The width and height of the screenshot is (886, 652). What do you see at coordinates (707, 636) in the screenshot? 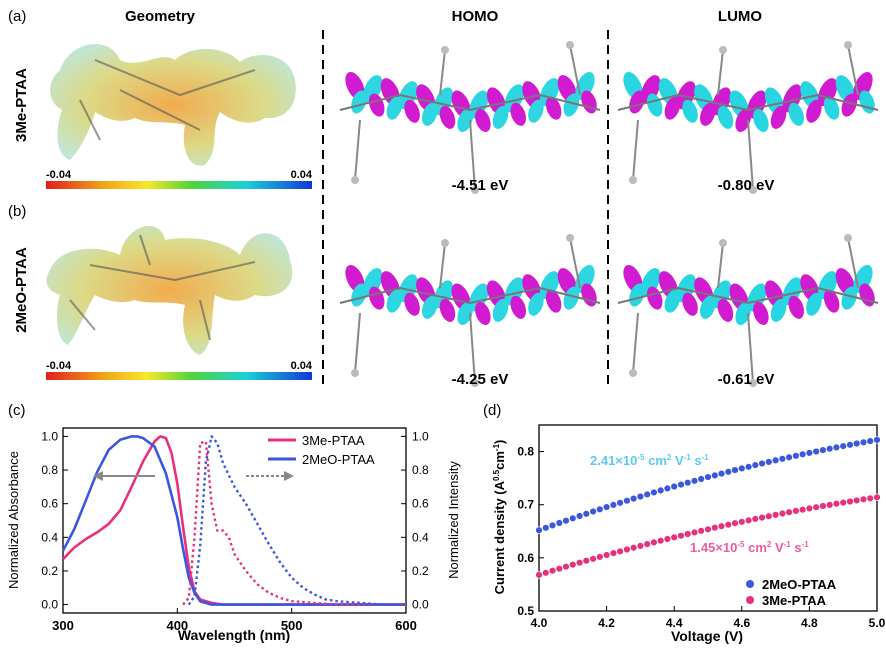
I see `chart-d-xlabel: Voltage (V)` at bounding box center [707, 636].